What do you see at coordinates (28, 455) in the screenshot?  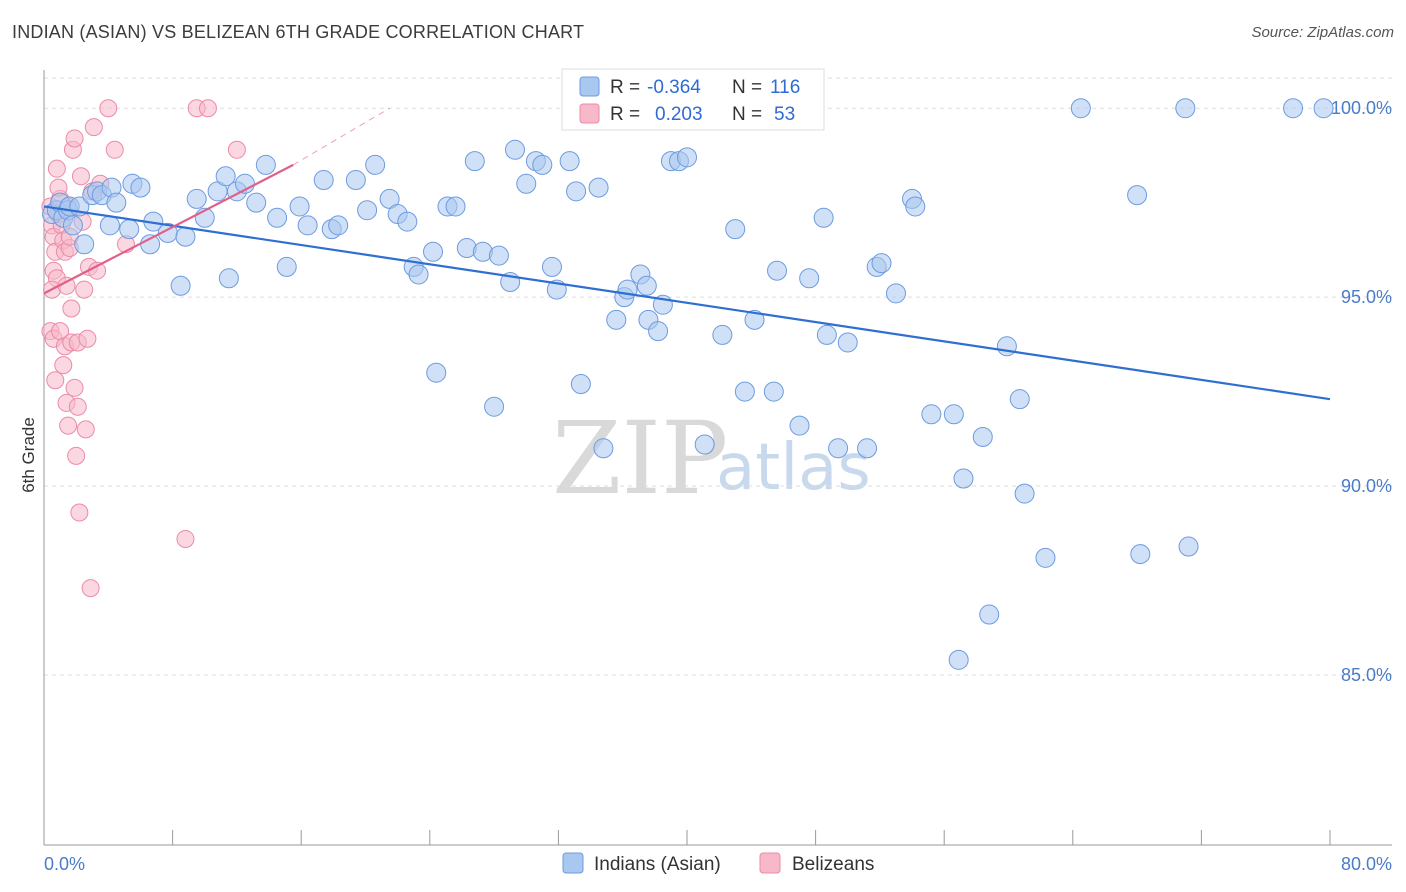 I see `y-axis-label: 6th Grade` at bounding box center [28, 455].